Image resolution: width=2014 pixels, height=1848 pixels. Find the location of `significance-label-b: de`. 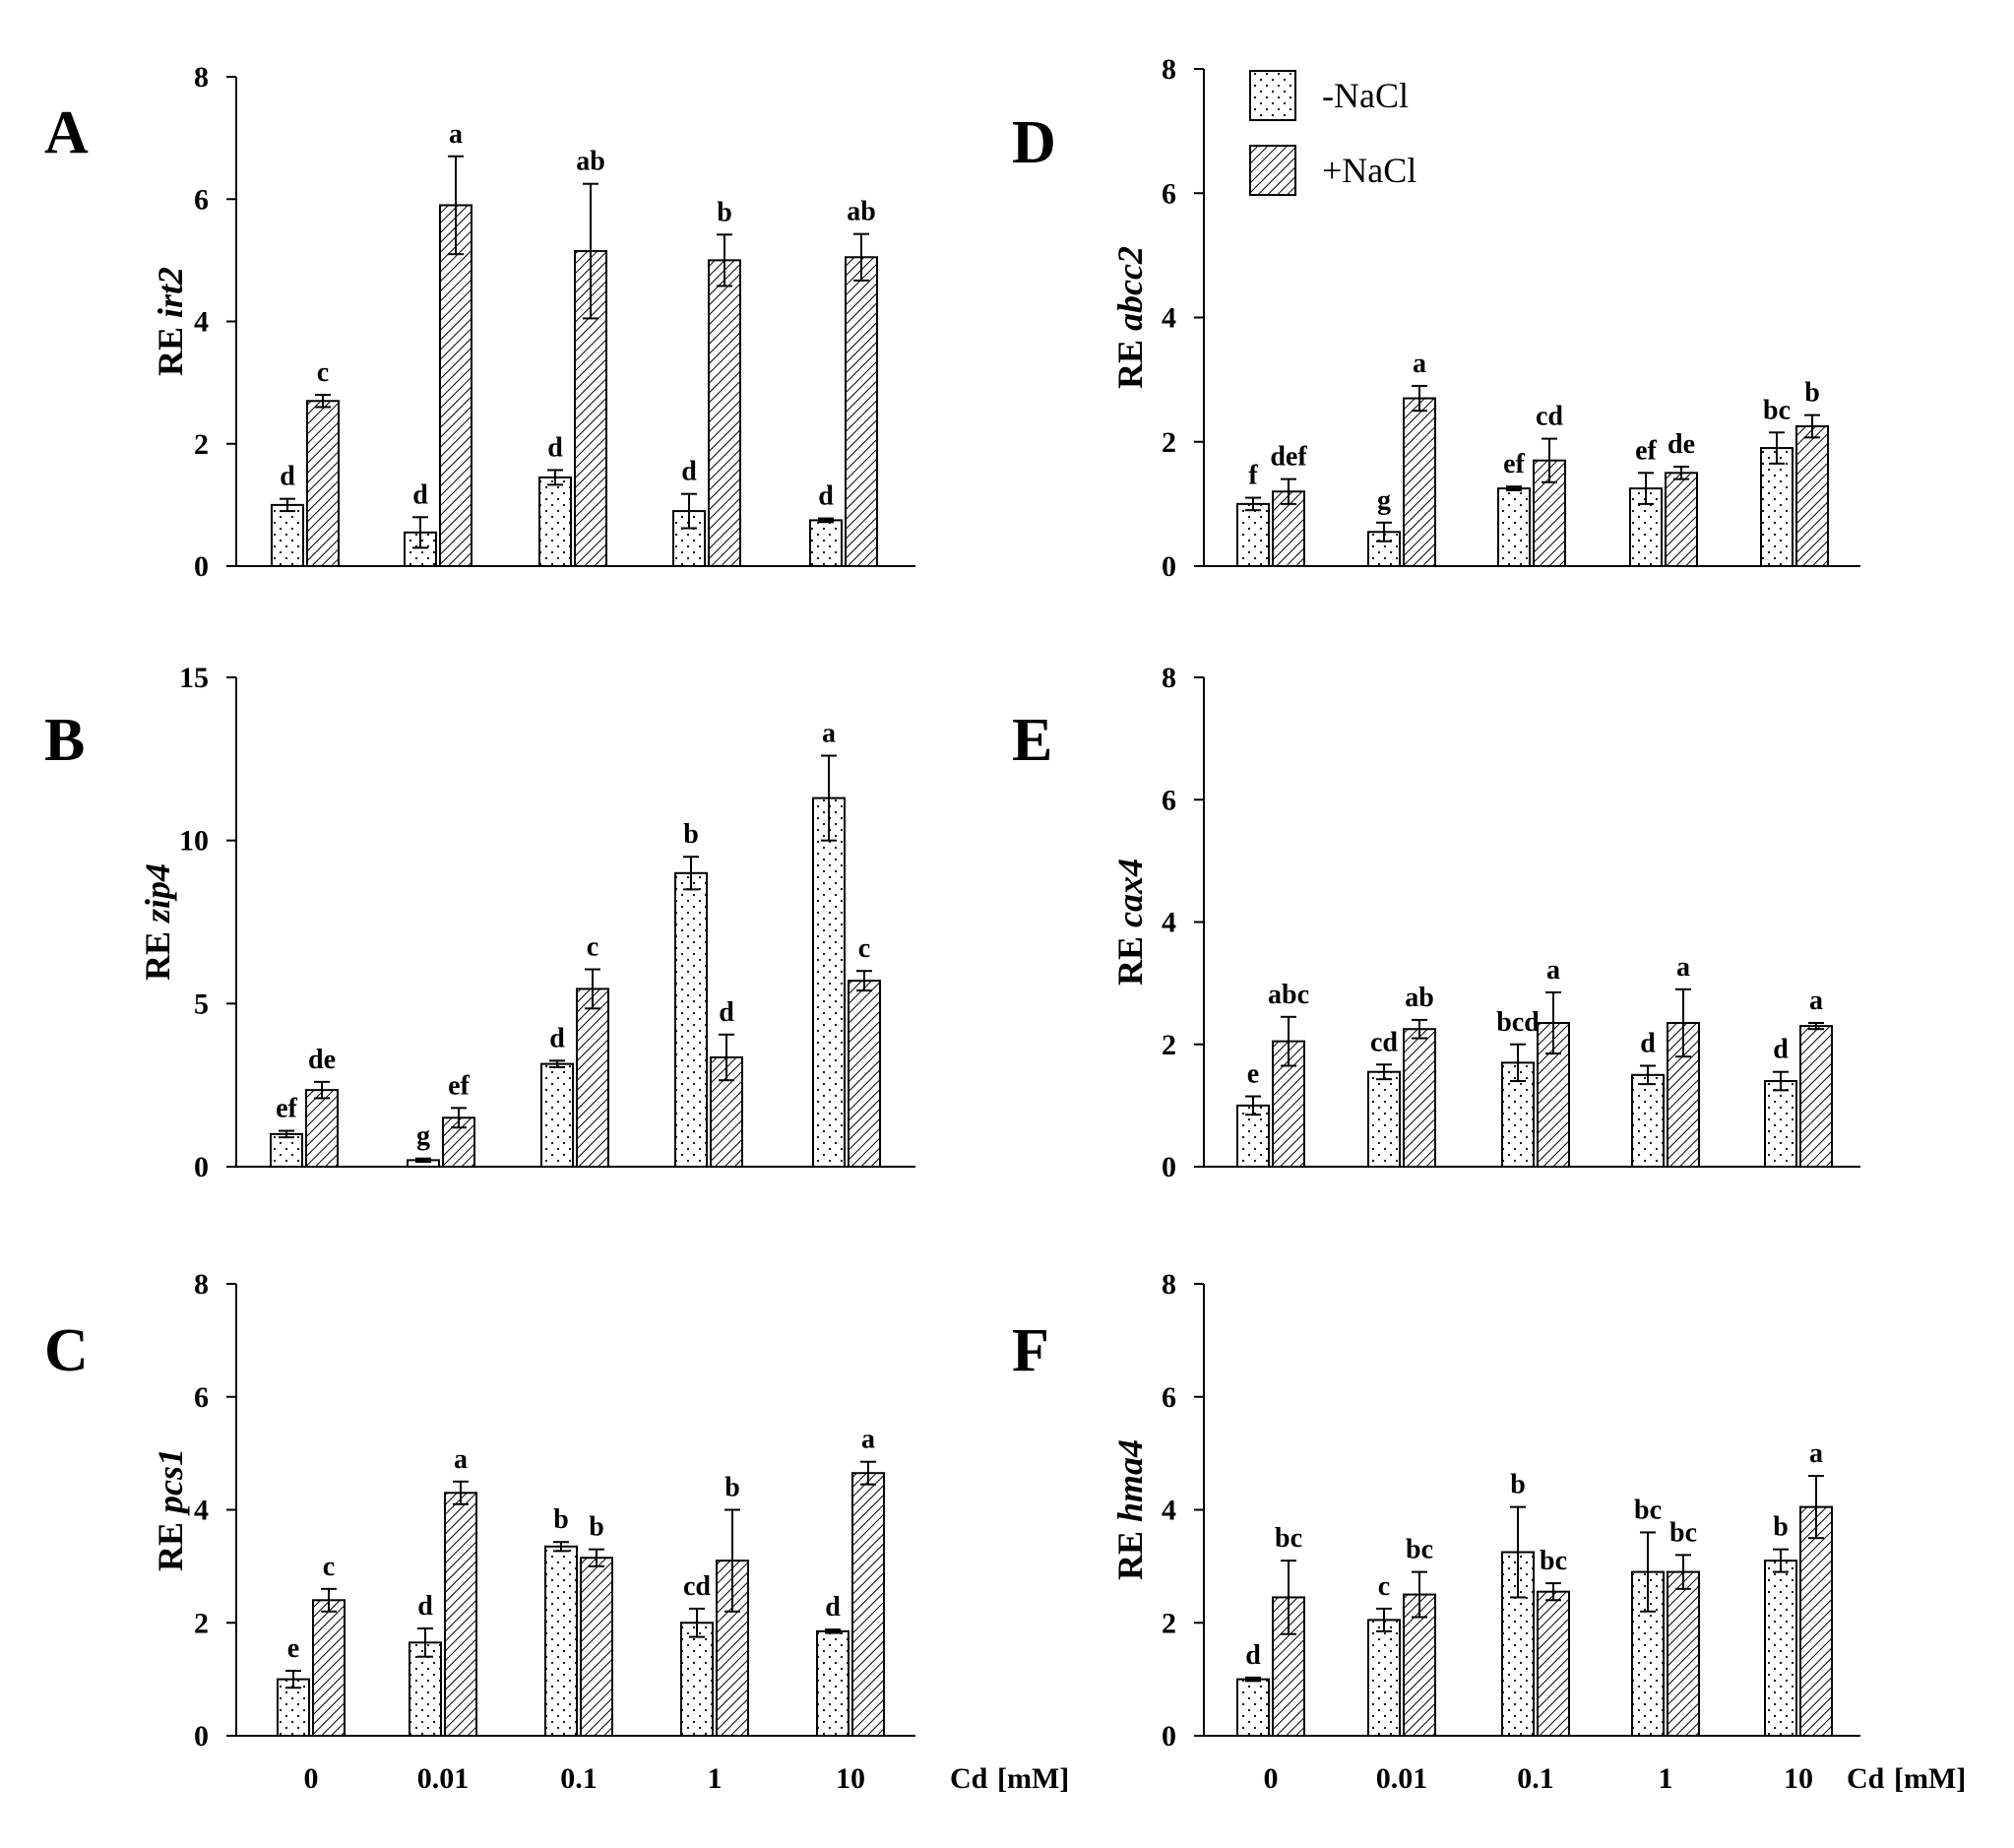

significance-label-b: de is located at coordinates (322, 1060).